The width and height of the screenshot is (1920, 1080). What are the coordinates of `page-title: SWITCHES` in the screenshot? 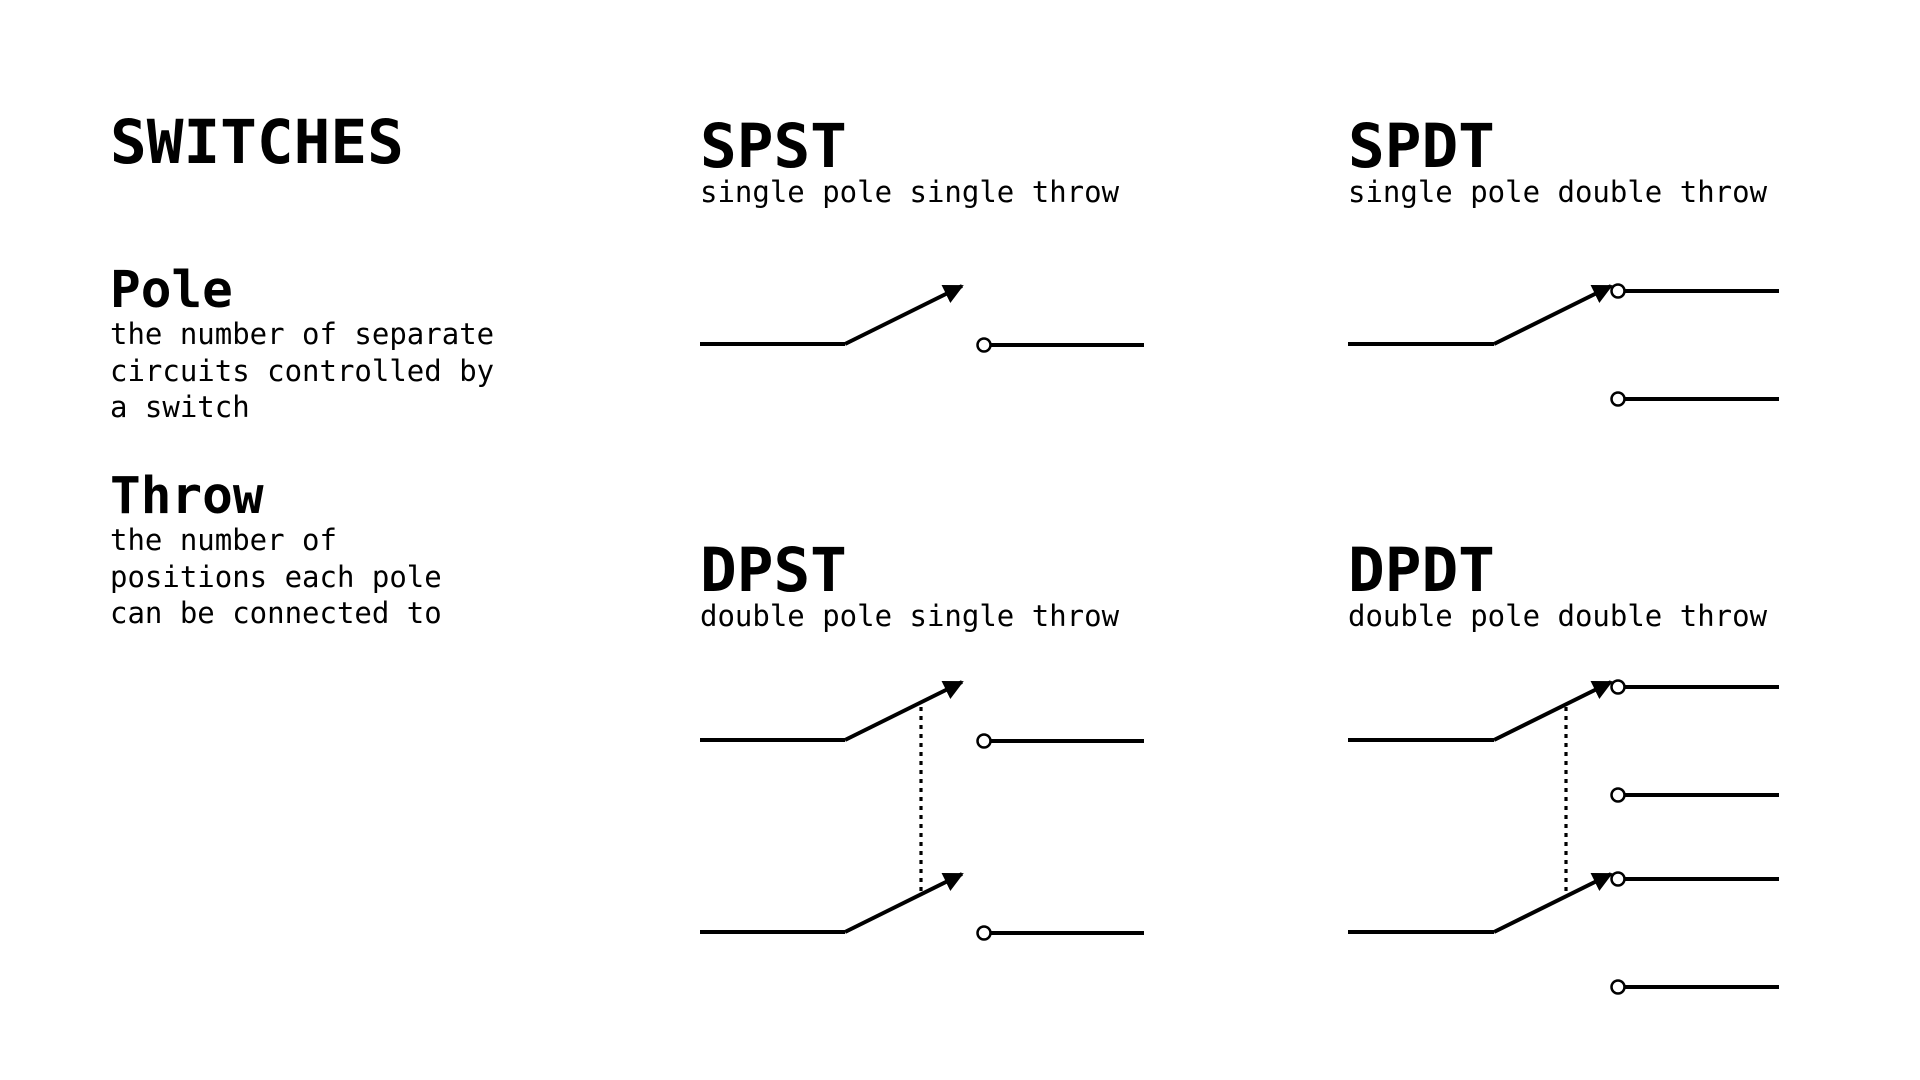 It's located at (257, 142).